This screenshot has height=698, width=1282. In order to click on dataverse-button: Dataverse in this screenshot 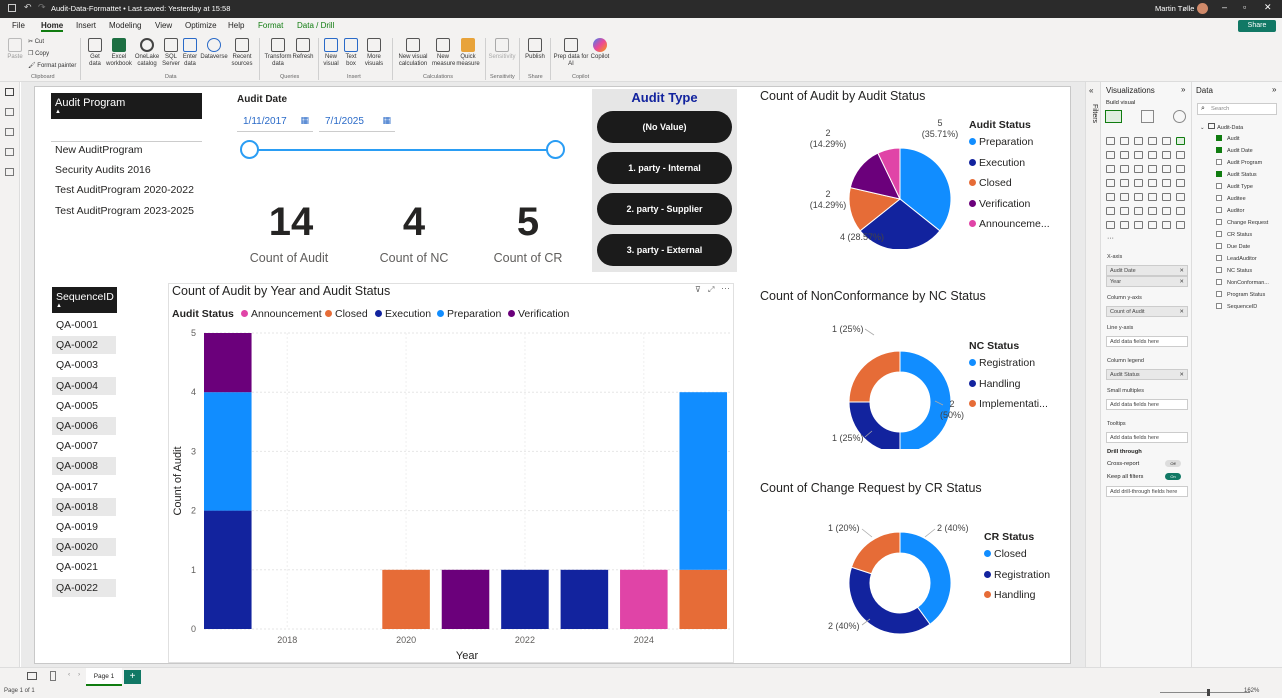, I will do `click(214, 49)`.